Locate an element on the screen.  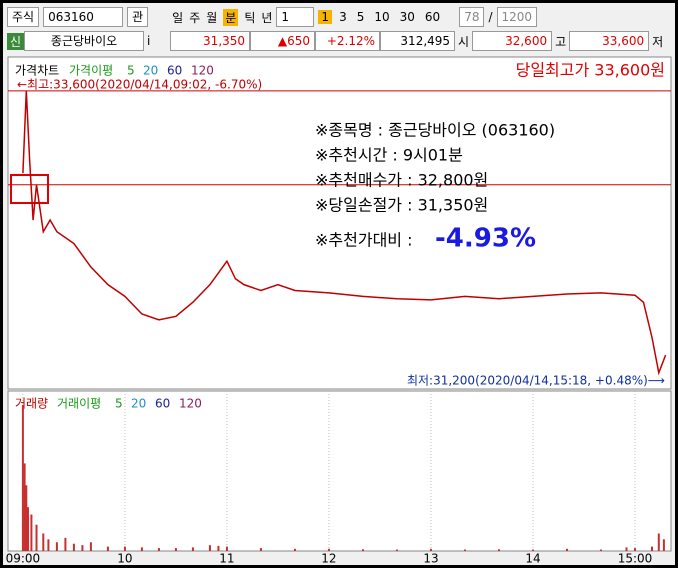
intervals: 1 3 5 10 30 60 is located at coordinates (380, 17).